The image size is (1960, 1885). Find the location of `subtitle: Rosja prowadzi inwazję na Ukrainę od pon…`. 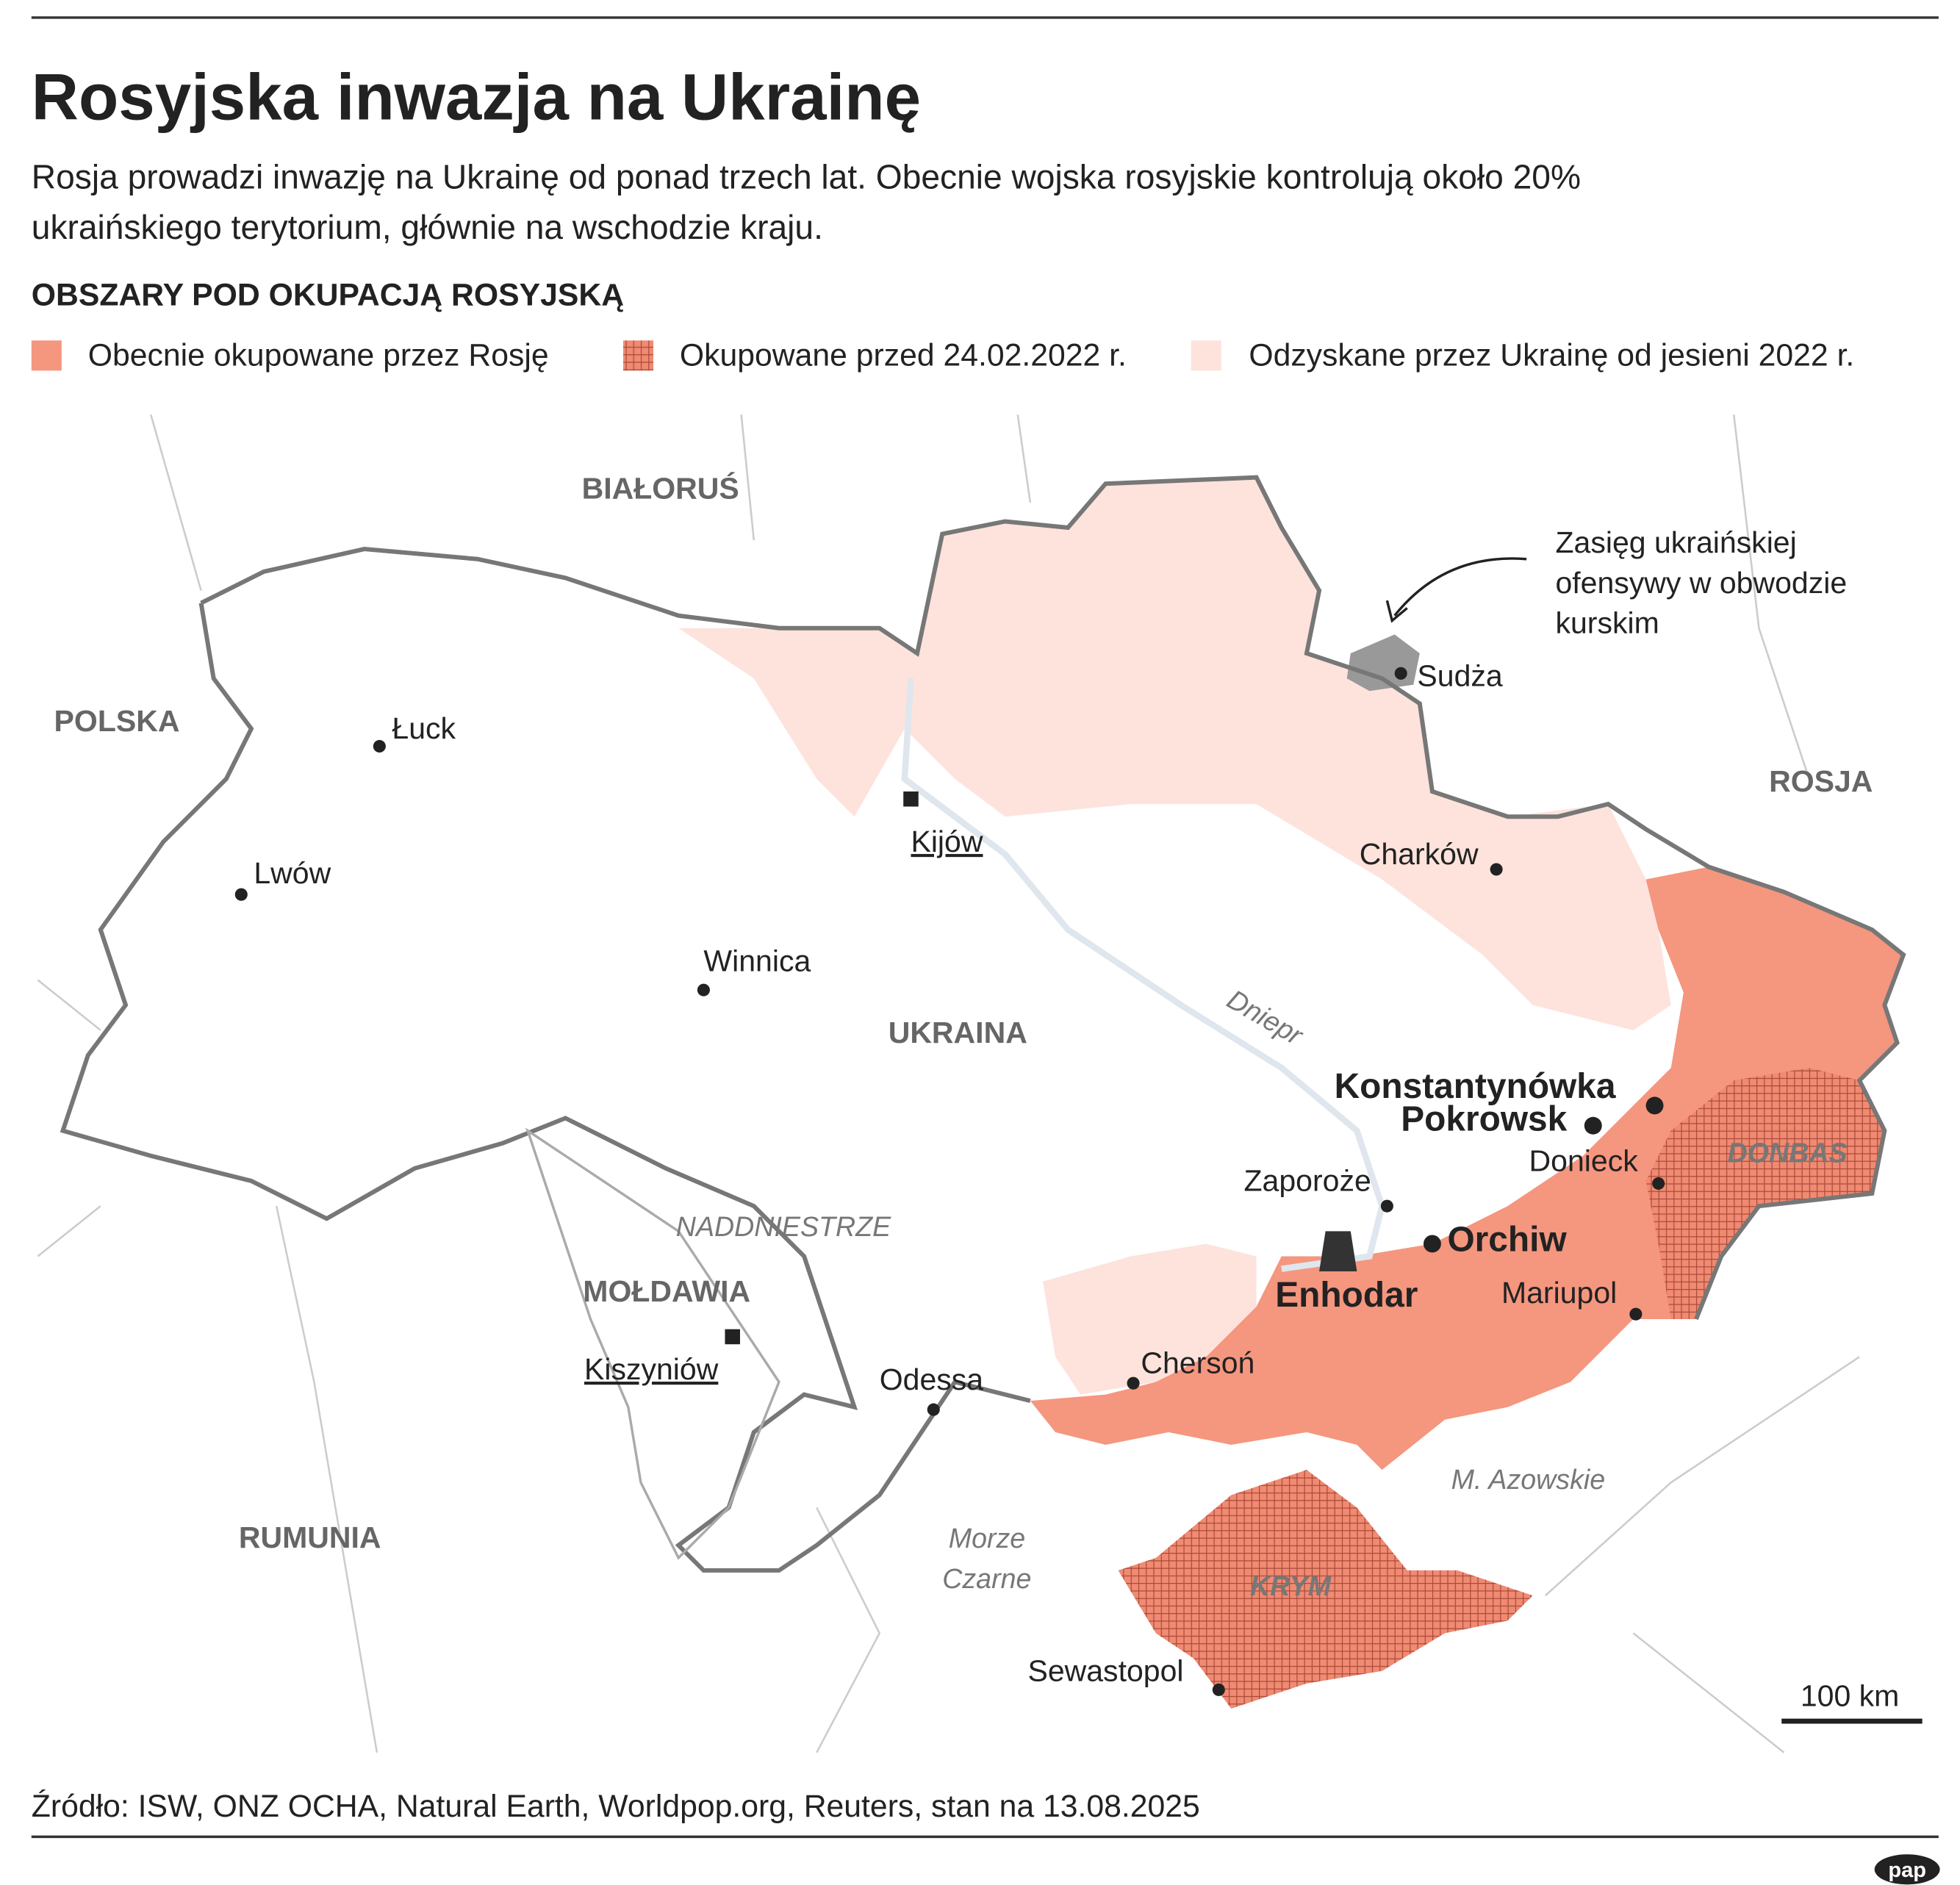

subtitle: Rosja prowadzi inwazję na Ukrainę od pon… is located at coordinates (806, 176).